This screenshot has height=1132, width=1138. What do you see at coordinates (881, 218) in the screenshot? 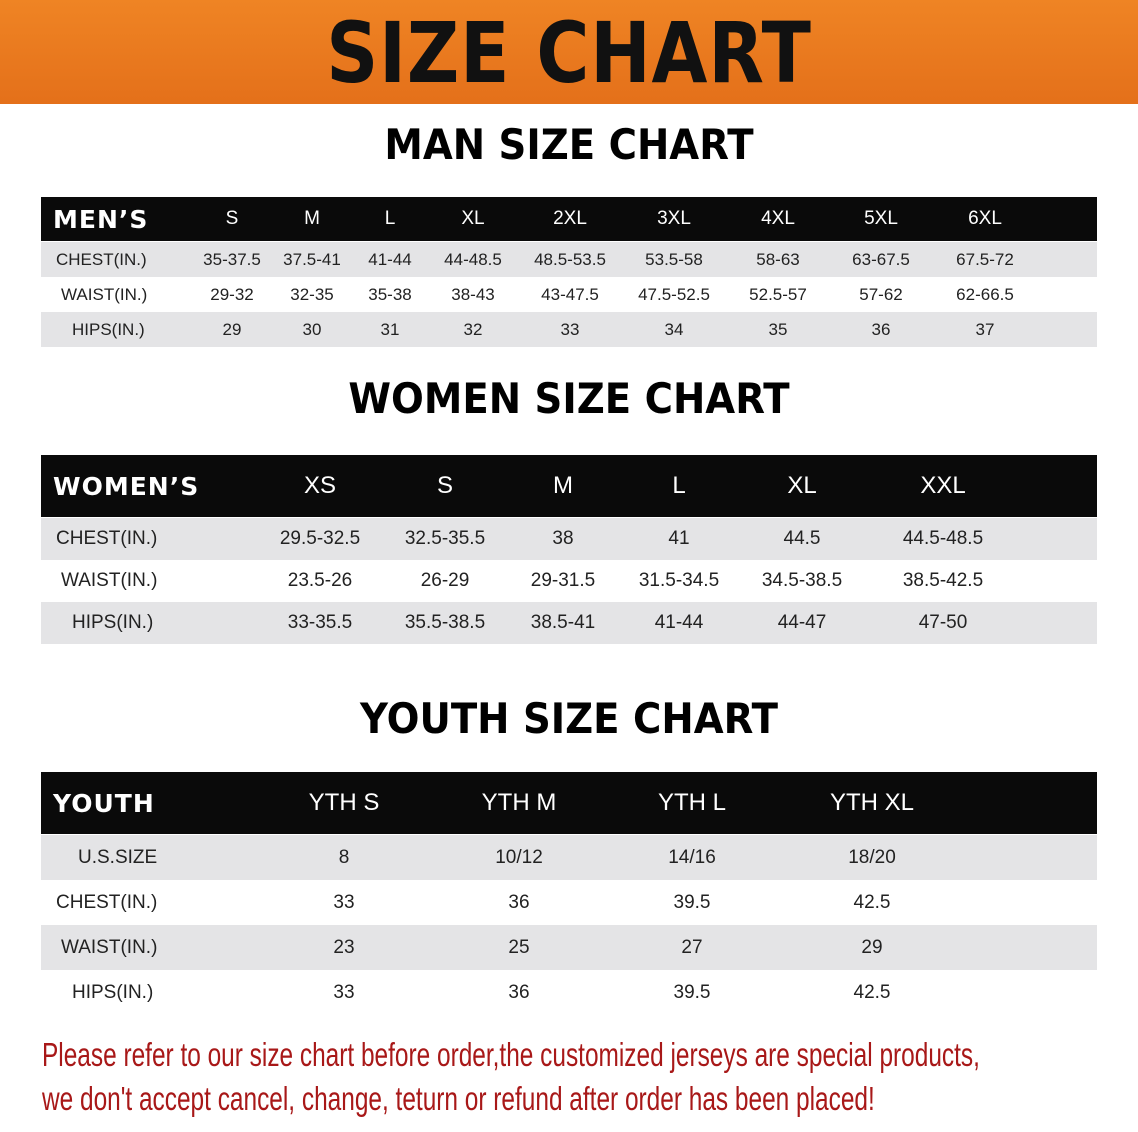
I see `size-header: 5XL` at bounding box center [881, 218].